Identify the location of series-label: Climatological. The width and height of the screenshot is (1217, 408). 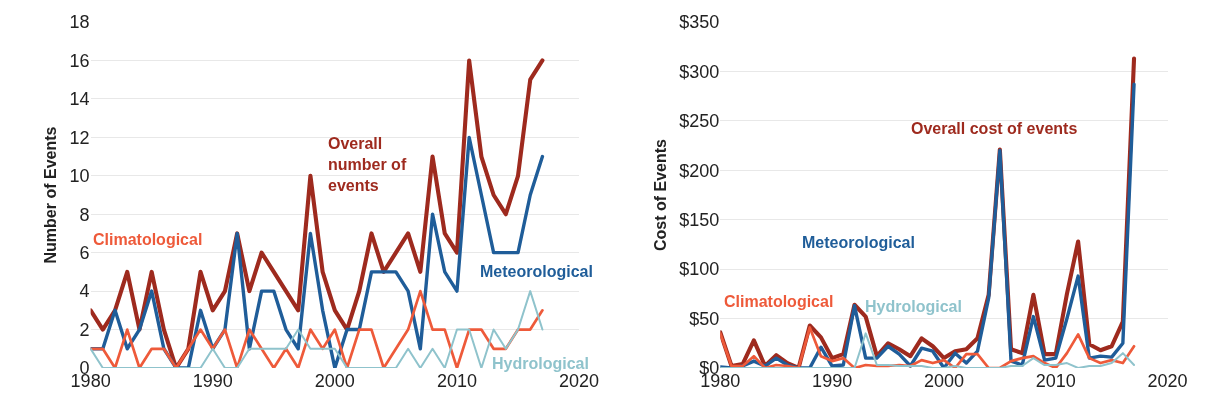
(779, 301).